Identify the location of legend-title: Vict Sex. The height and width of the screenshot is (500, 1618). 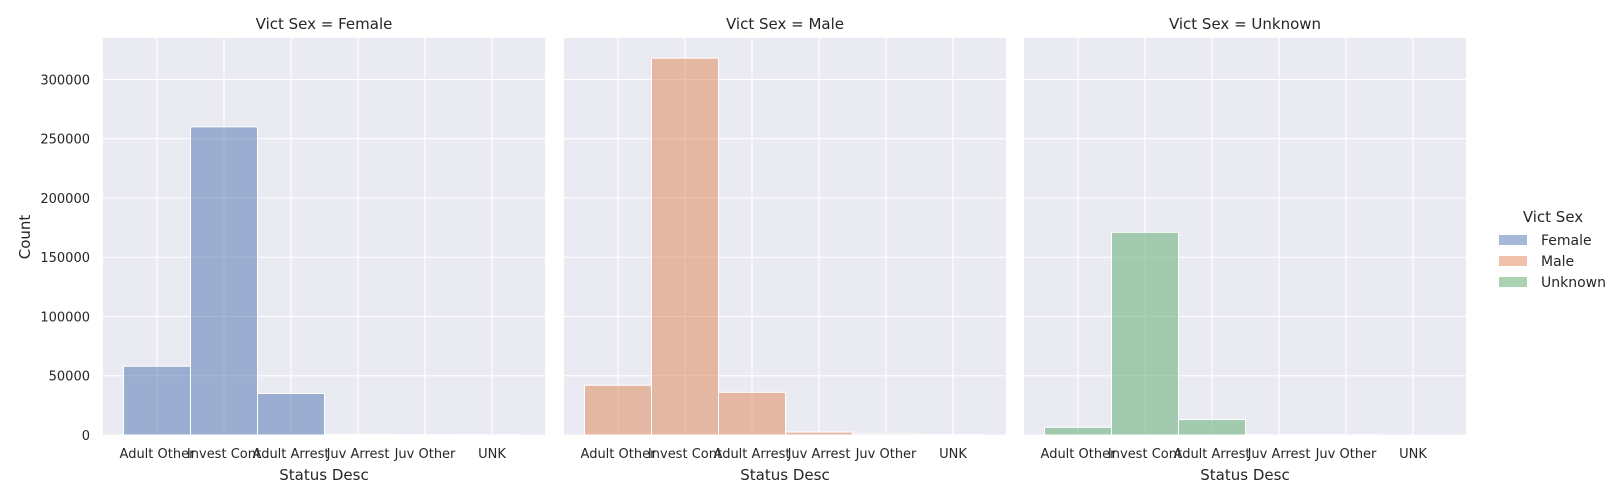
(1553, 217).